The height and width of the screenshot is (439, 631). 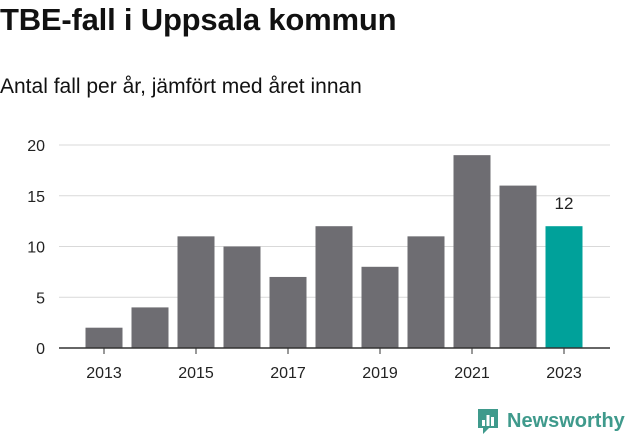 I want to click on bar-2015, so click(x=196, y=292).